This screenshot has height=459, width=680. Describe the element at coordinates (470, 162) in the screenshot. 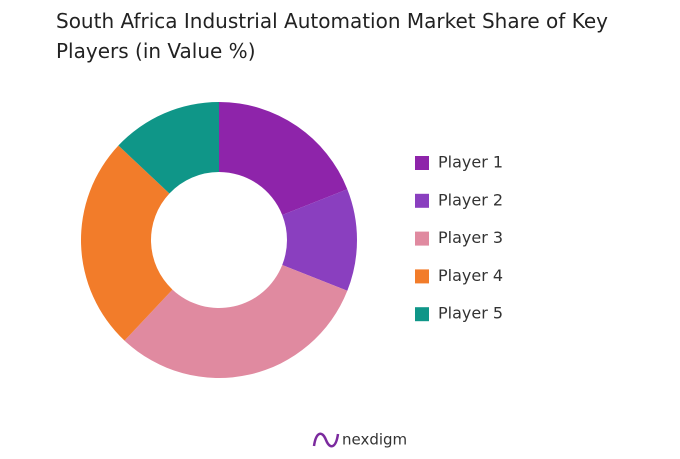

I see `legend-label: Player 1` at that location.